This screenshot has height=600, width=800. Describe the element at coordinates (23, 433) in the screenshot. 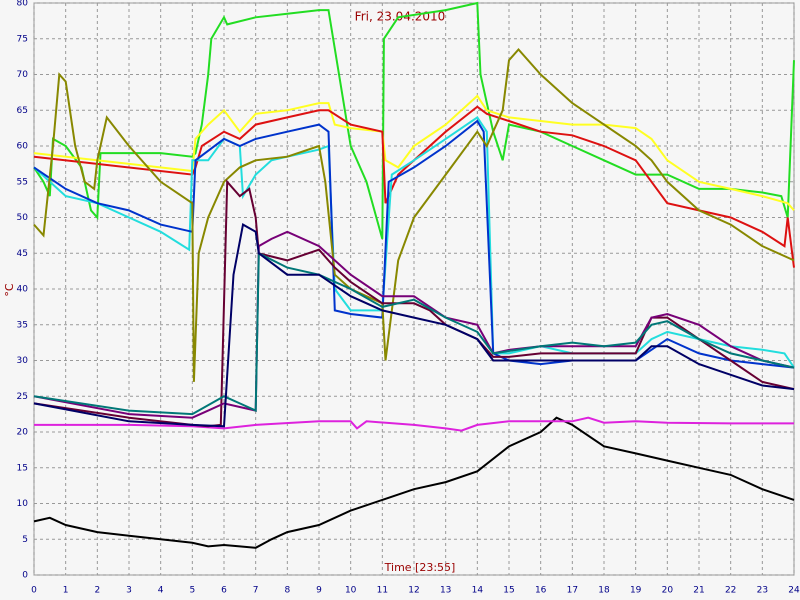

I see `y-tick-label: 20` at that location.